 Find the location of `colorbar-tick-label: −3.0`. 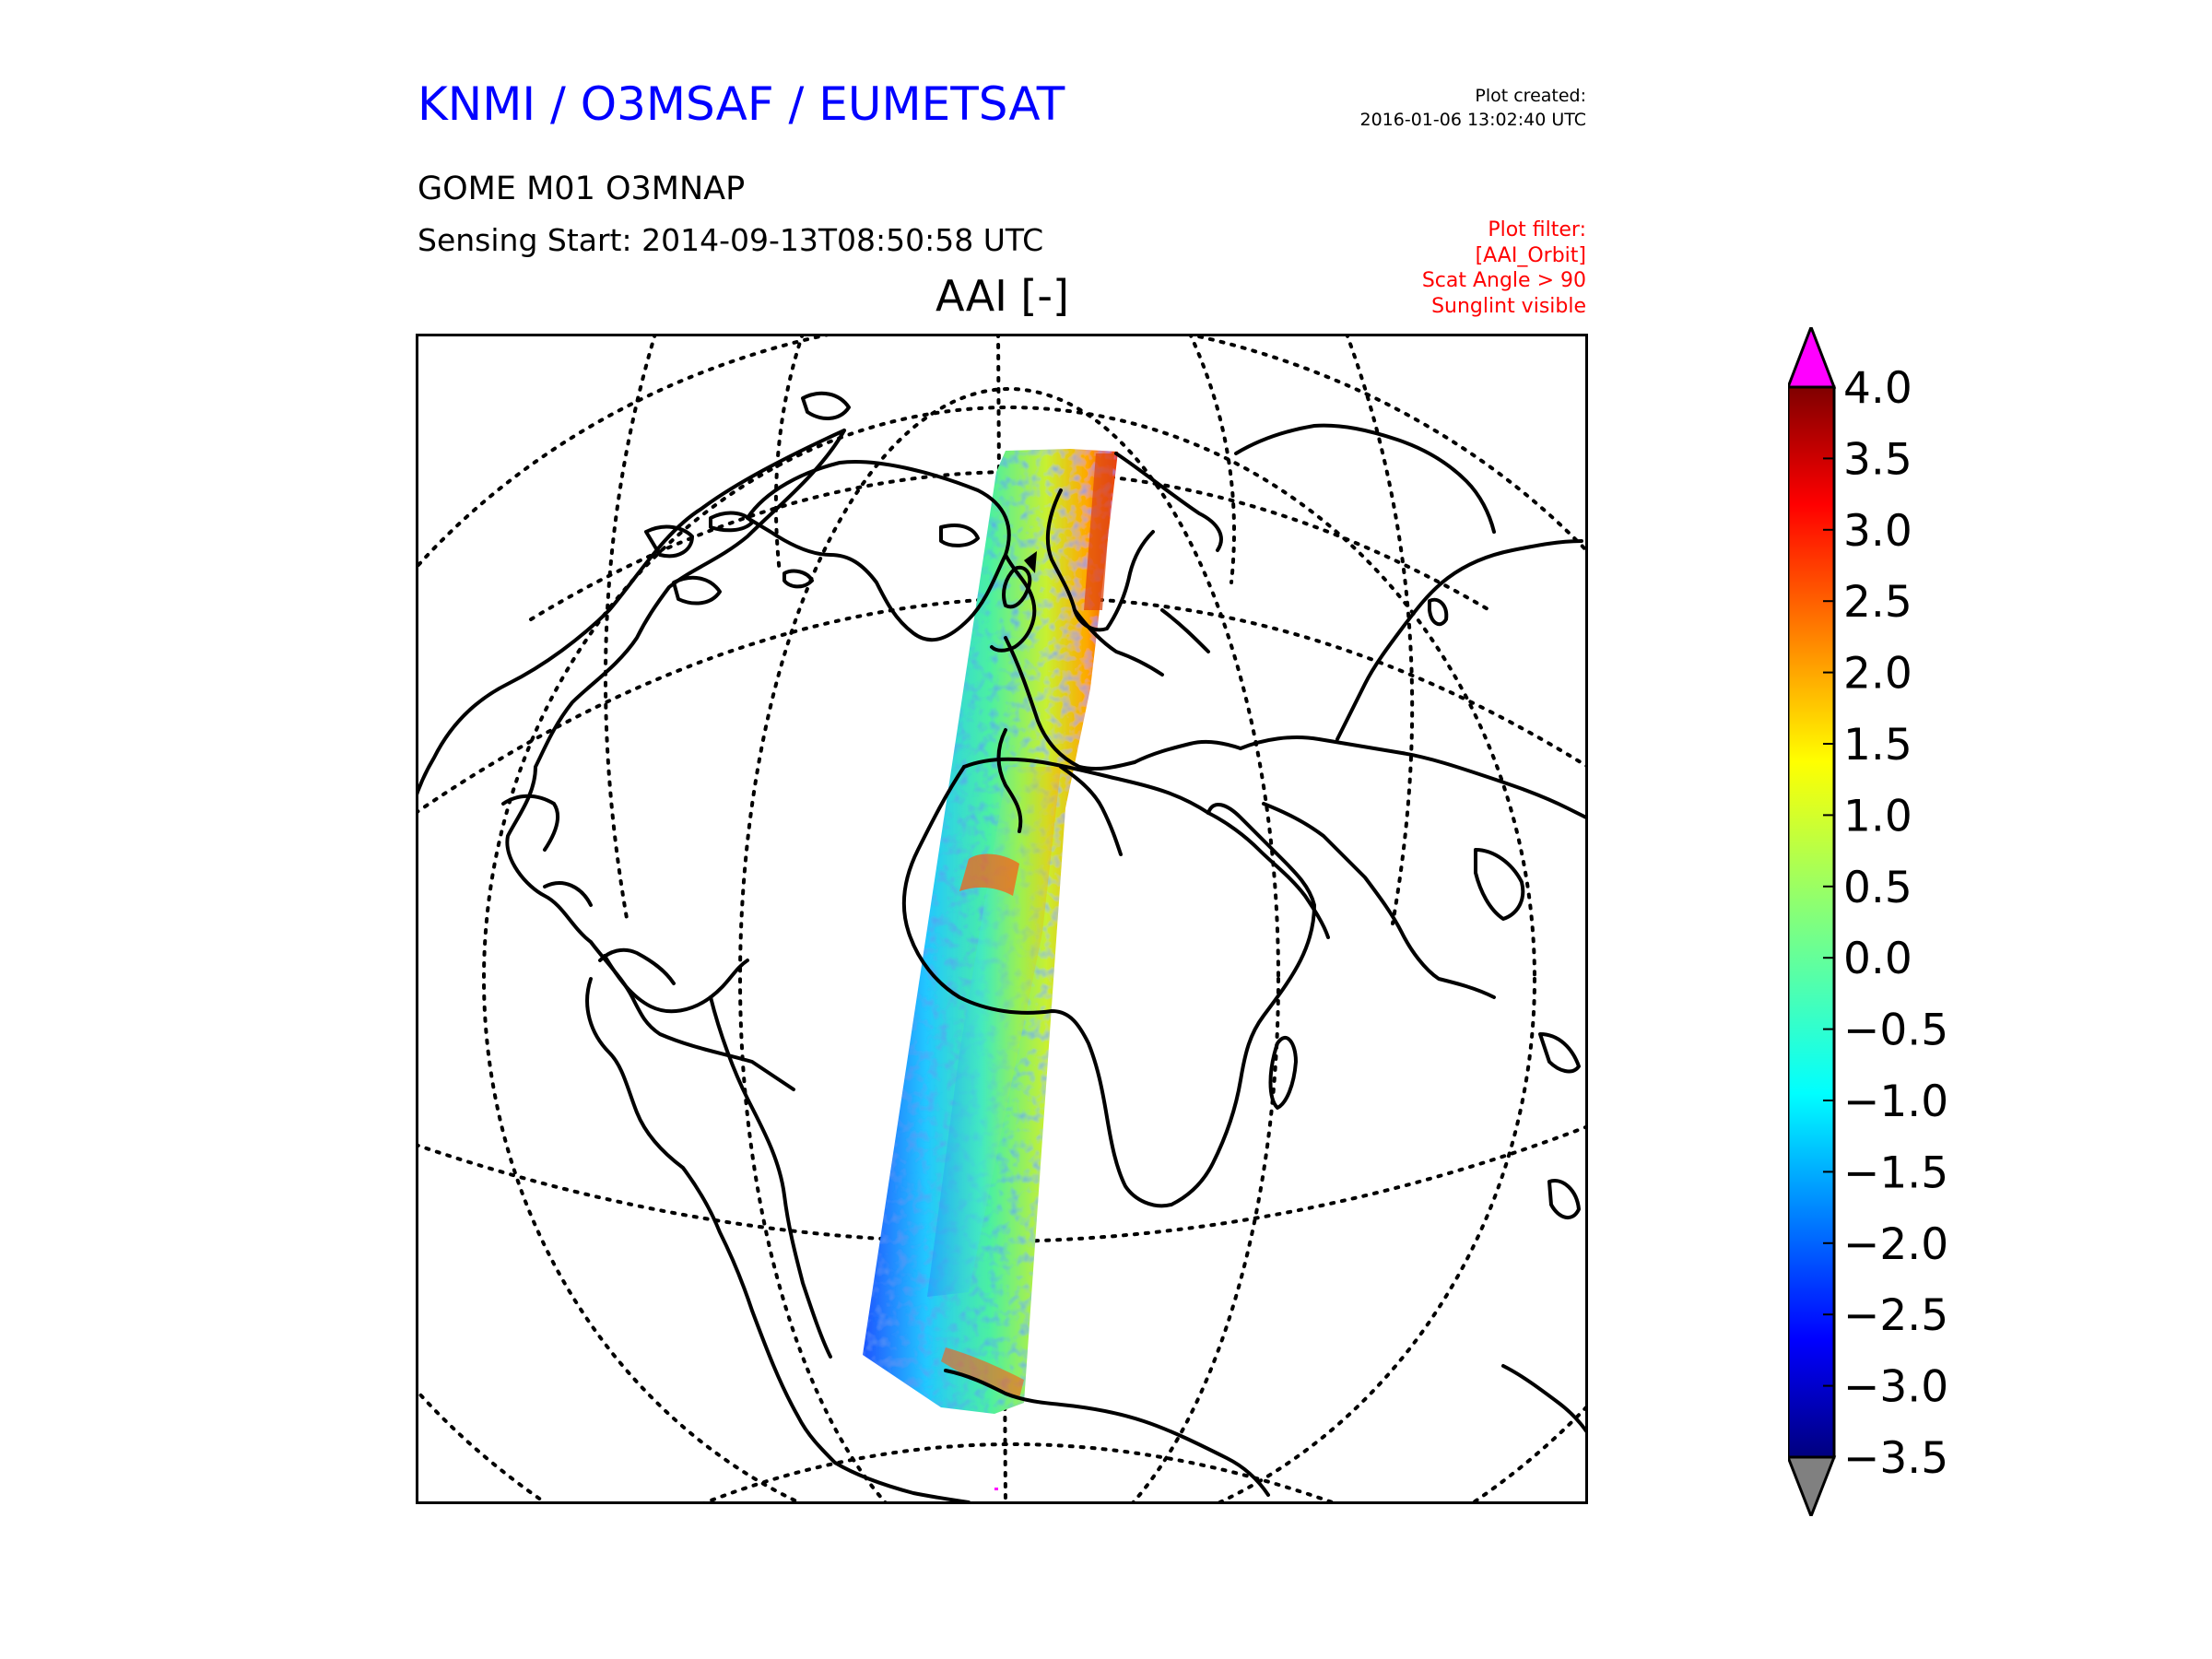

colorbar-tick-label: −3.0 is located at coordinates (1895, 1387).